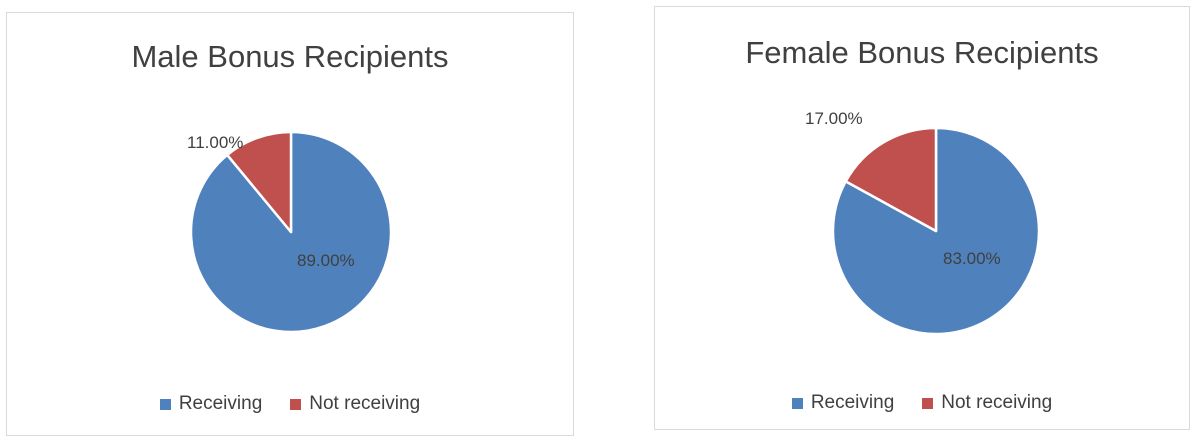 The height and width of the screenshot is (437, 1196). Describe the element at coordinates (972, 258) in the screenshot. I see `data-label-receiving: 83.00%` at that location.